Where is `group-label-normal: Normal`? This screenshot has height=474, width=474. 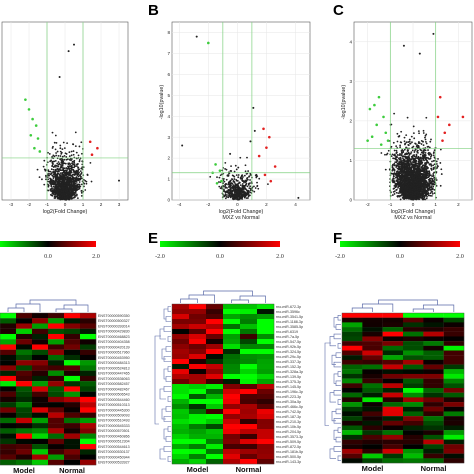
group-label-normal: Normal is located at coordinates (72, 470).